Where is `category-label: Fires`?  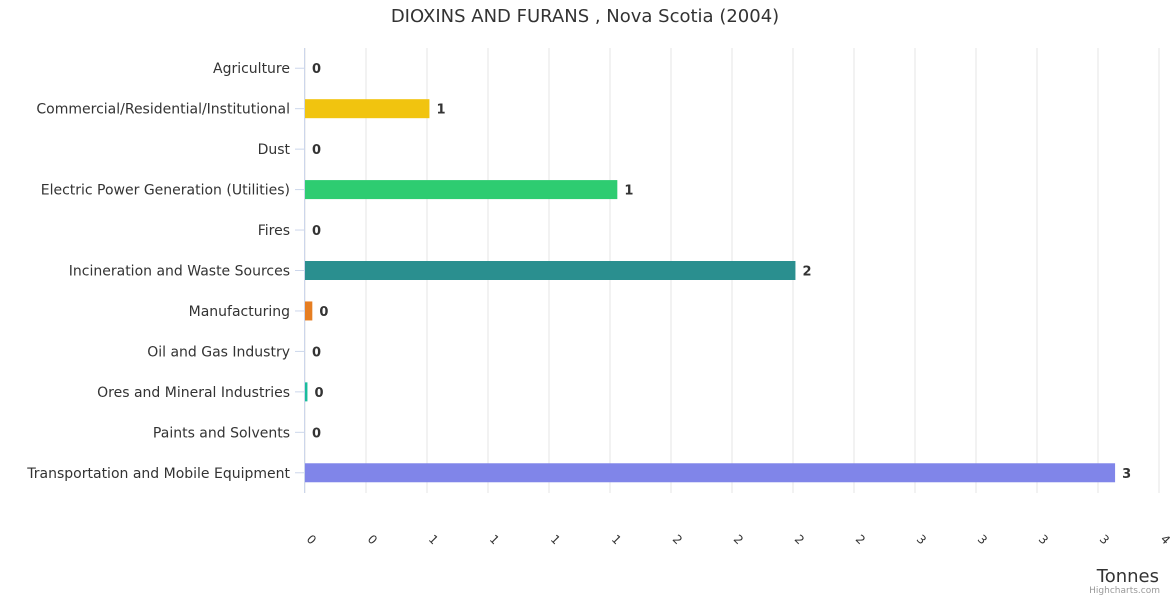
category-label: Fires is located at coordinates (274, 231).